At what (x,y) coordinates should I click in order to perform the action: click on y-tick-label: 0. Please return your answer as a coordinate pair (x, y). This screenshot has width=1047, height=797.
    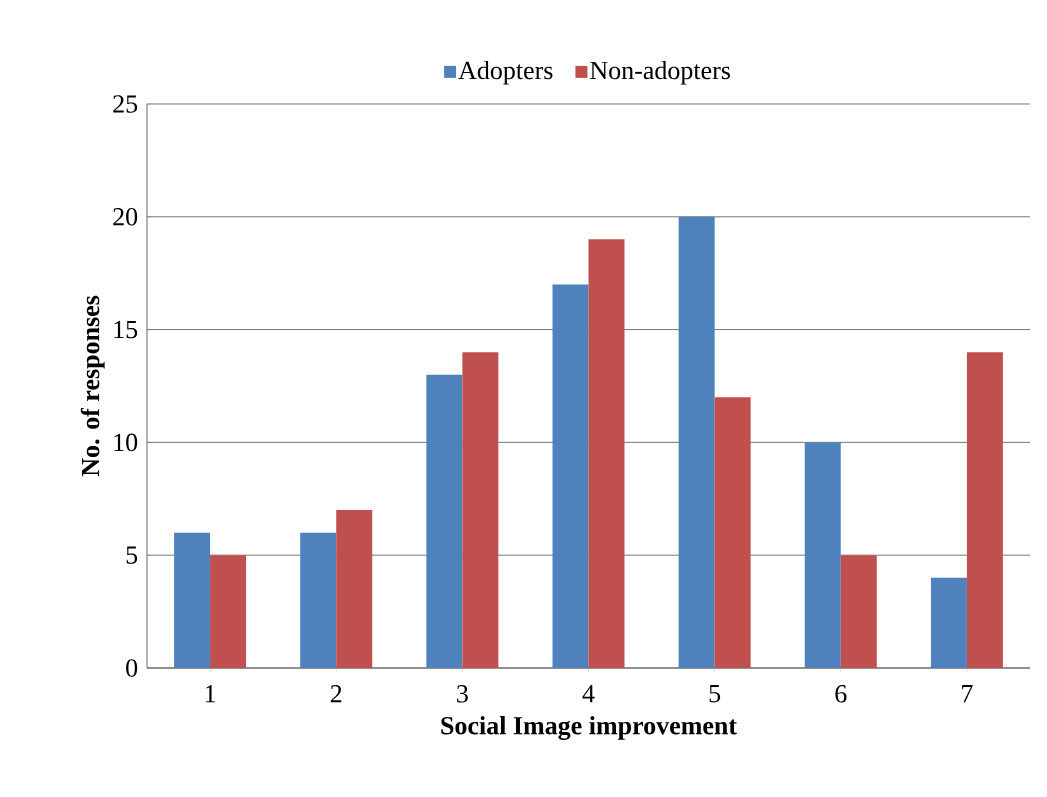
    Looking at the image, I should click on (132, 668).